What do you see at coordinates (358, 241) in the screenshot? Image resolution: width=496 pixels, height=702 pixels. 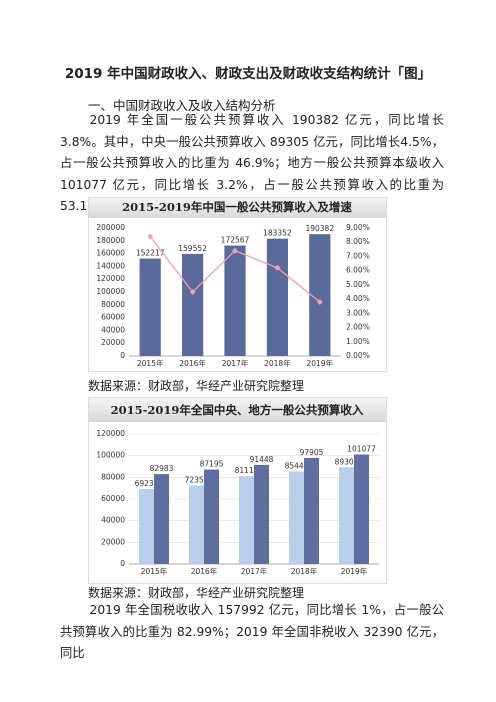 I see `y2-tick-label: 8.00%` at bounding box center [358, 241].